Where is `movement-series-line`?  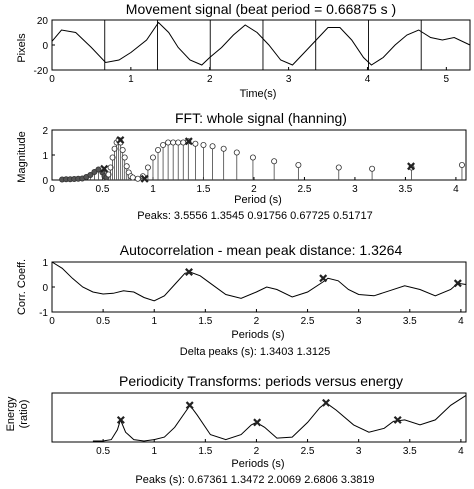
movement-series-line is located at coordinates (261, 43).